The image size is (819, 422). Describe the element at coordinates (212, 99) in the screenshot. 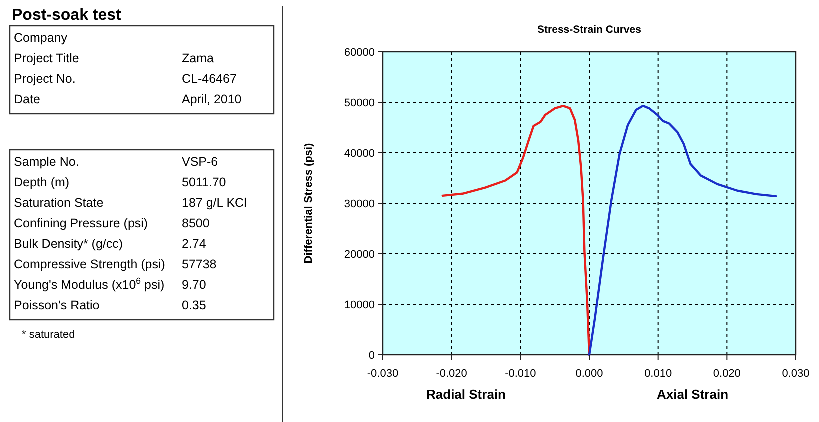

I see `text: April, 2010` at that location.